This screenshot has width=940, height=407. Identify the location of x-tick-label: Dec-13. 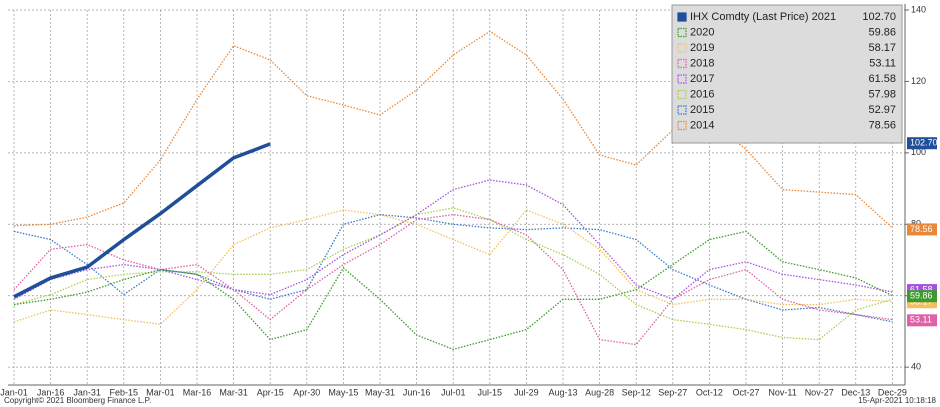
(855, 392).